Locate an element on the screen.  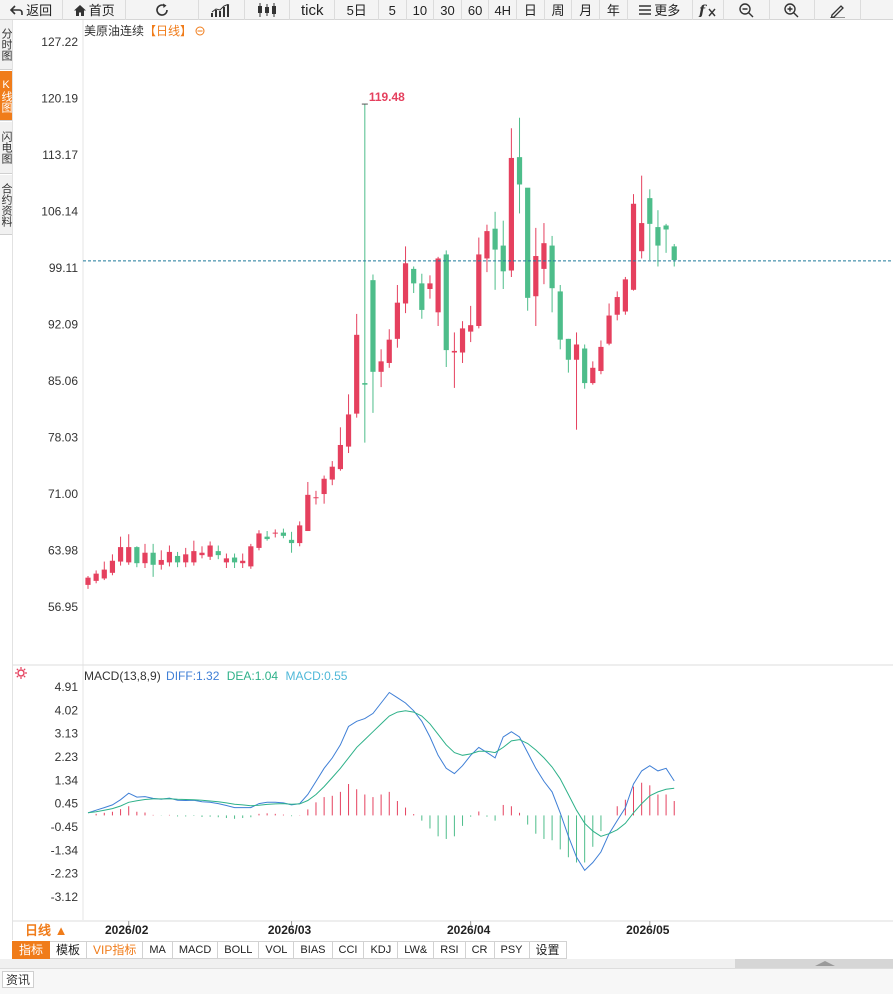
indicator-tab-9: CCI is located at coordinates (348, 950).